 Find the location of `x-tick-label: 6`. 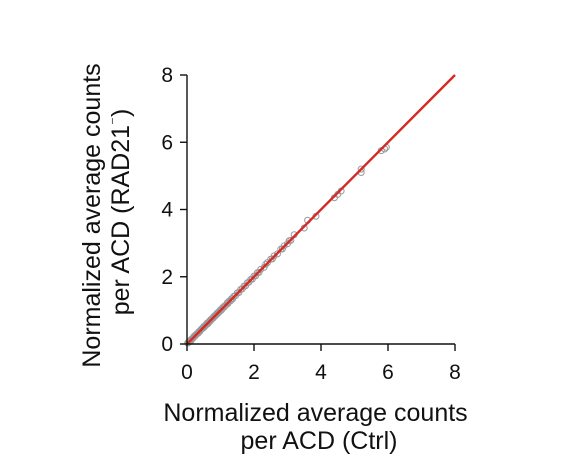

x-tick-label: 6 is located at coordinates (388, 372).